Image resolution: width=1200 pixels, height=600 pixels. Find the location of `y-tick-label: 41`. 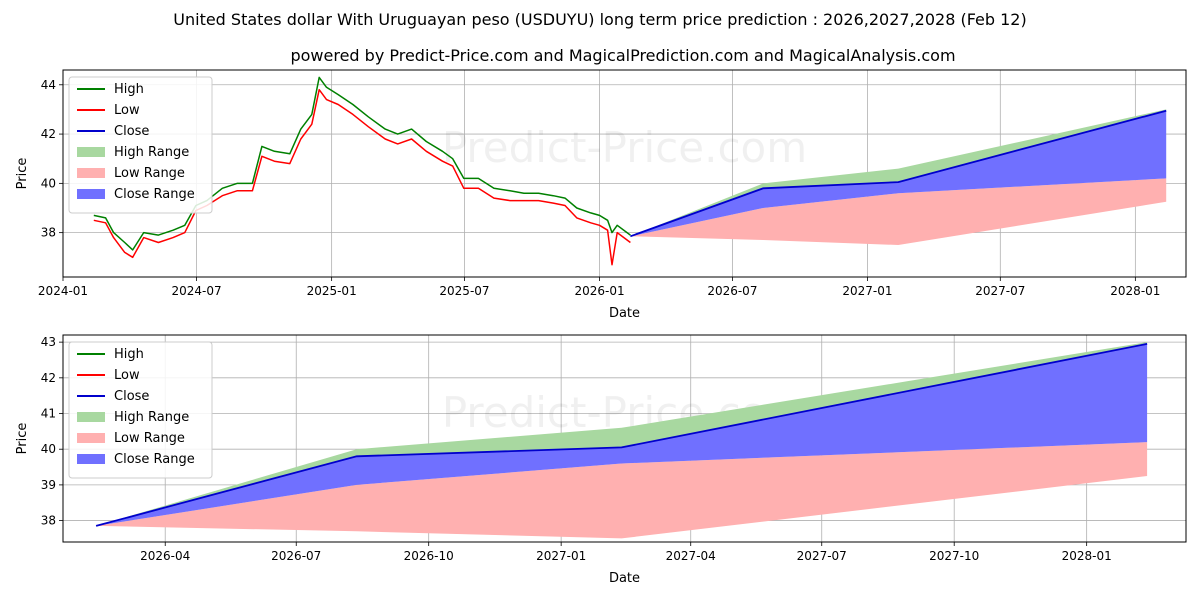

y-tick-label: 41 is located at coordinates (48, 414).